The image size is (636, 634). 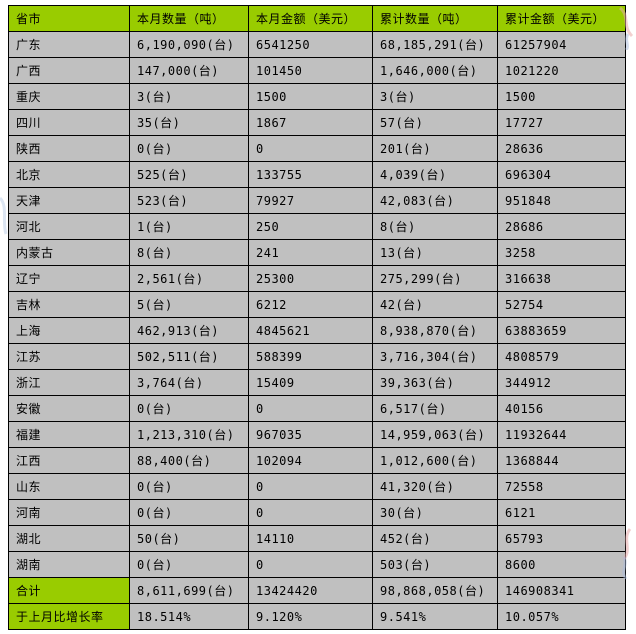 I want to click on value-cell: 18.514%, so click(x=189, y=616).